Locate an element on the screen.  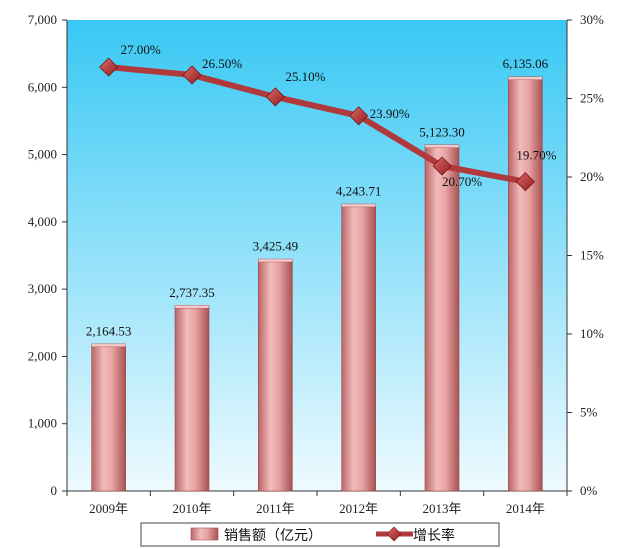
bar-value-label: 6,135.06 is located at coordinates (526, 63).